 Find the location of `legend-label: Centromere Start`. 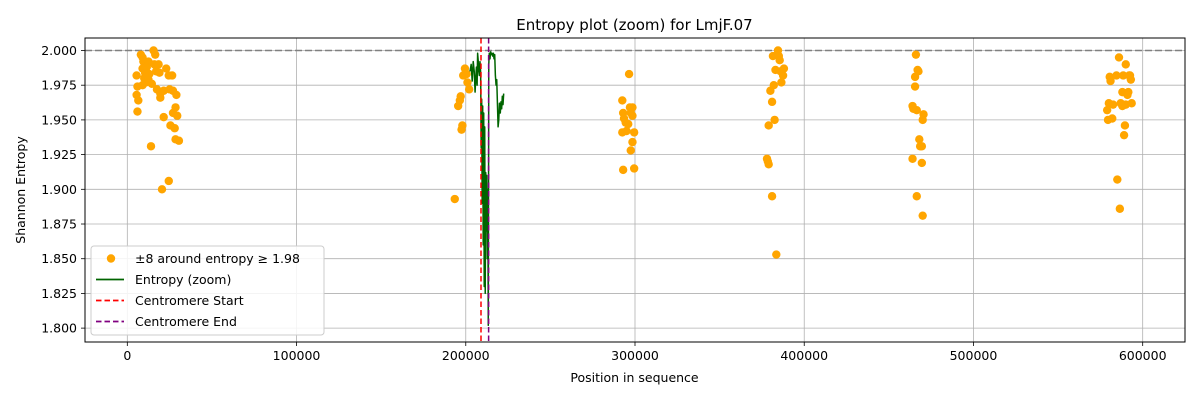

legend-label: Centromere Start is located at coordinates (189, 300).